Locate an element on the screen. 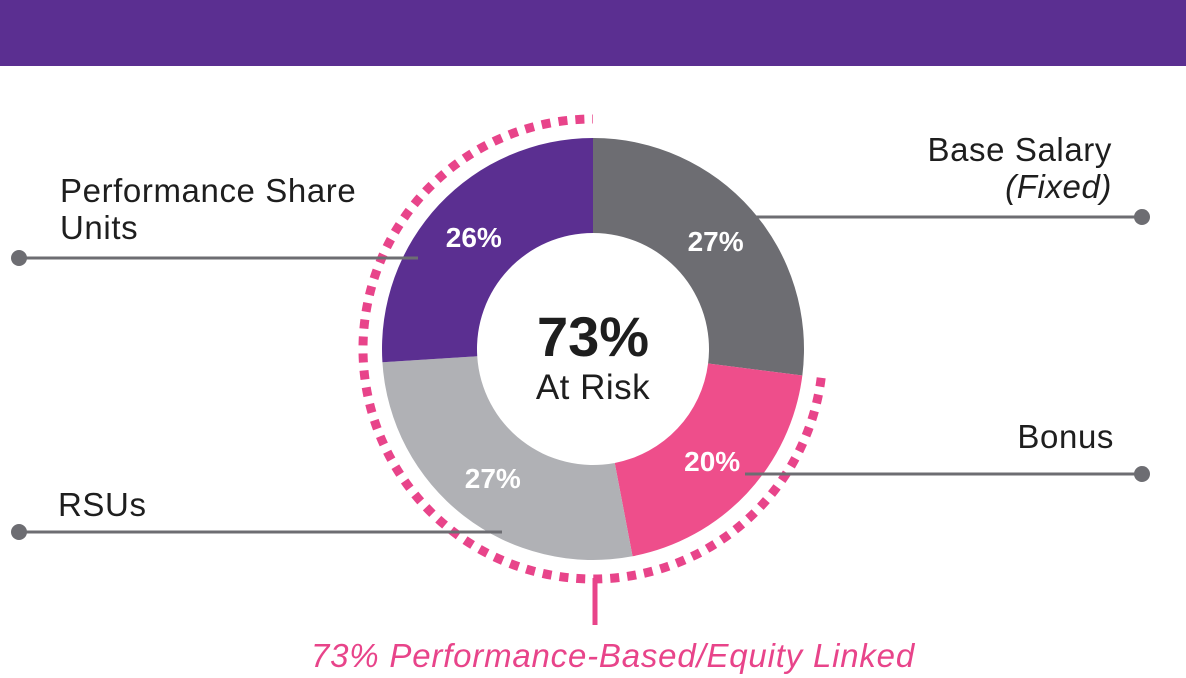  slice-value-labels: 27% 20% 27% 26% is located at coordinates (595, 358).